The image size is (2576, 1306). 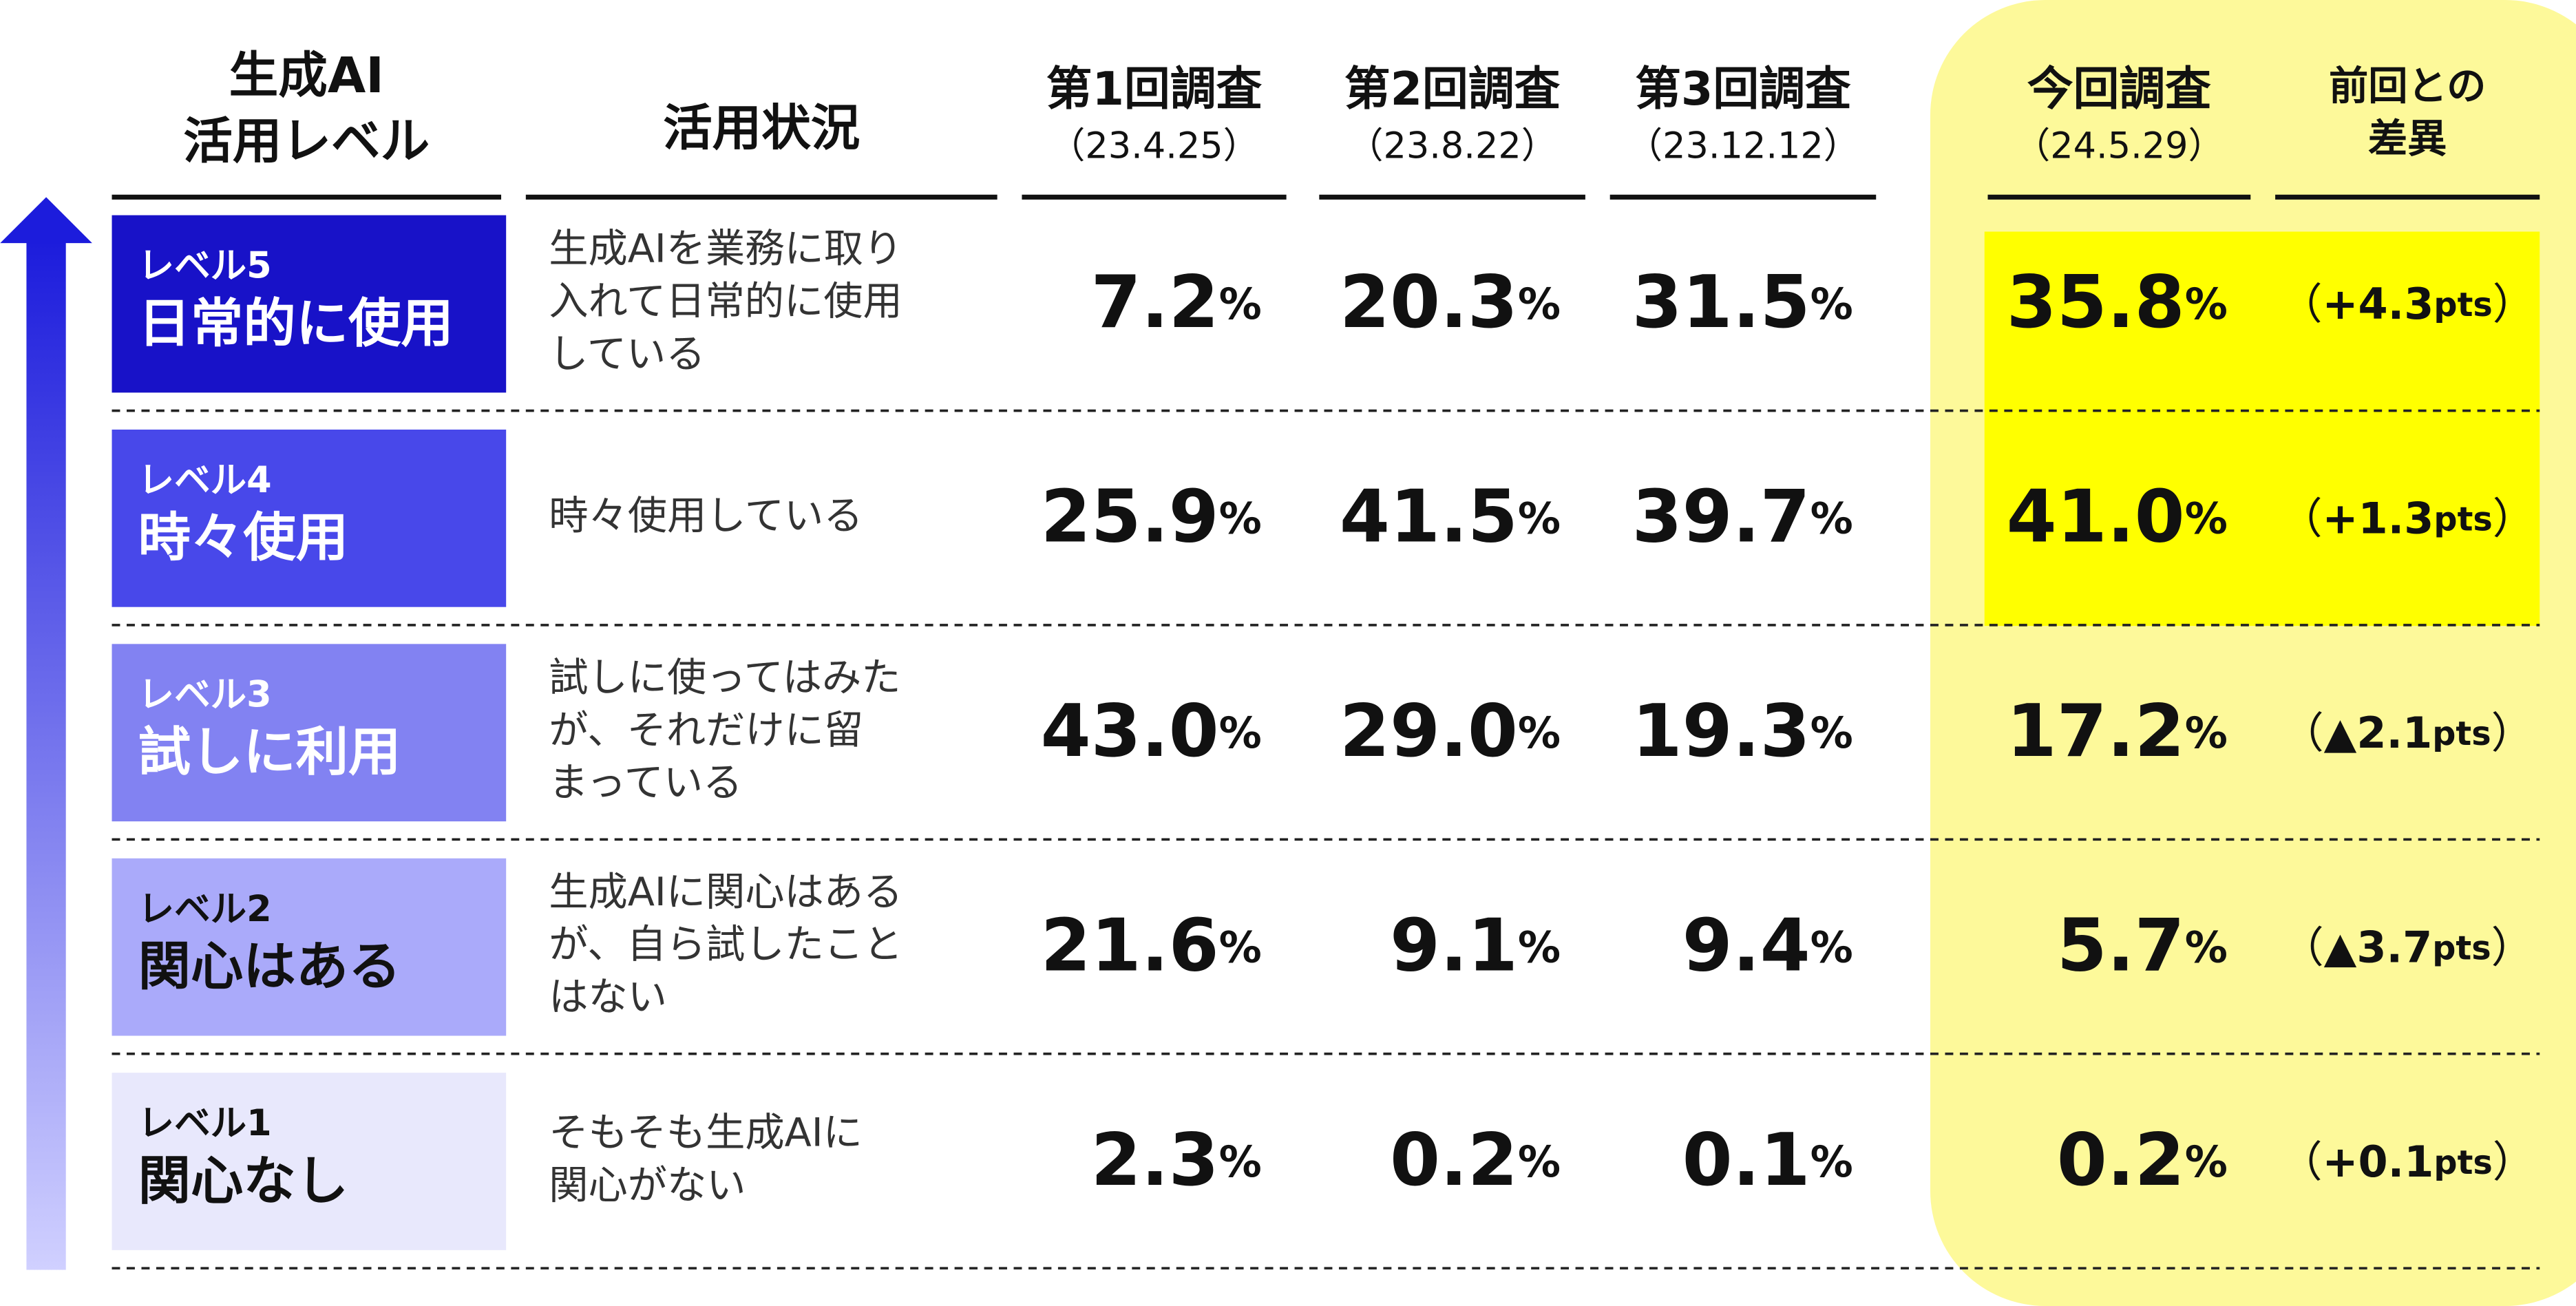 I want to click on value-number: 9.1, so click(x=1454, y=945).